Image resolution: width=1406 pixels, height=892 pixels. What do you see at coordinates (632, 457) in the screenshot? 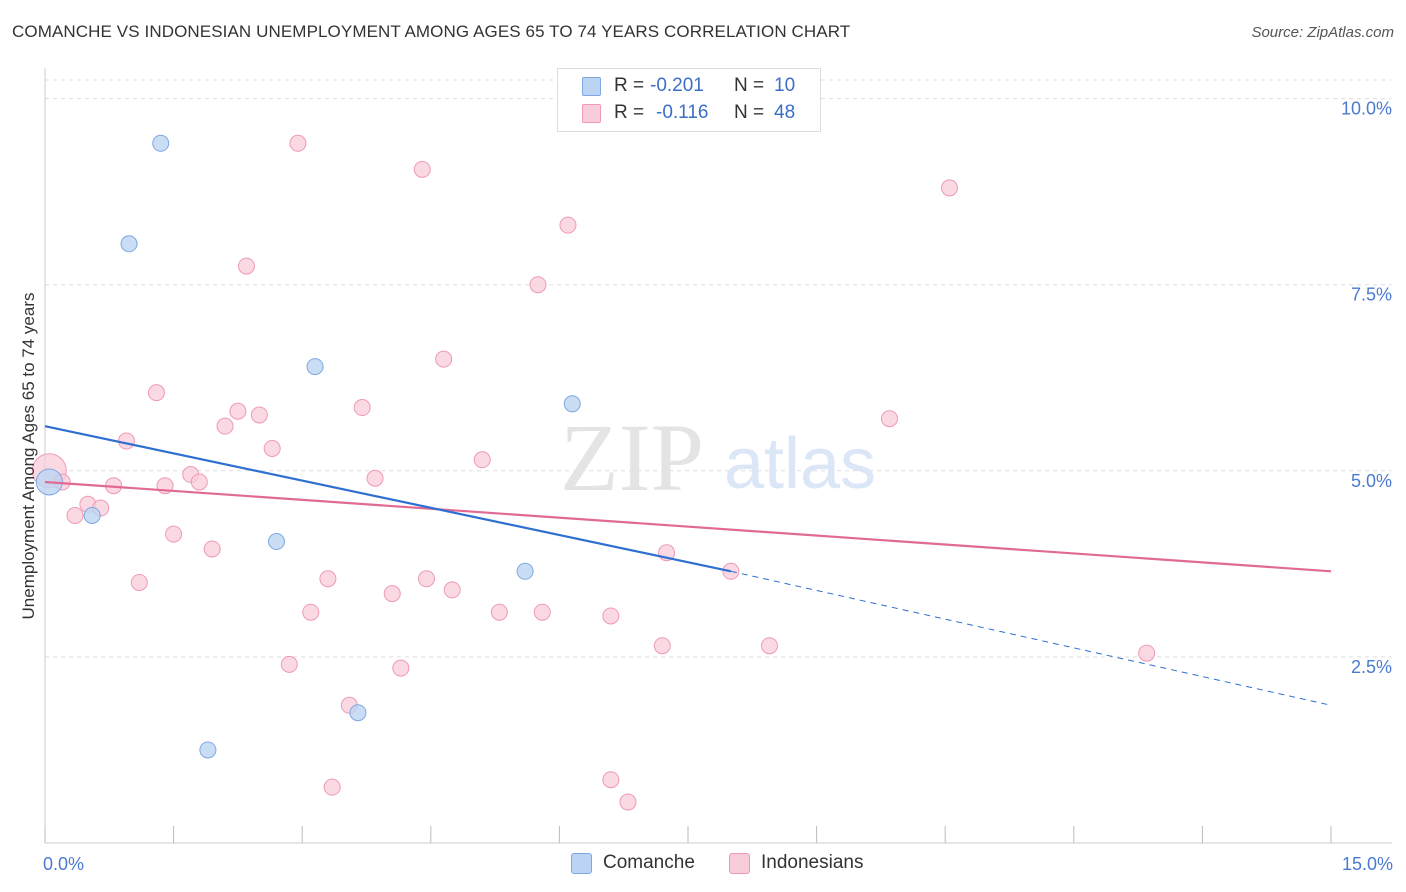
I see `watermark-zip: ZIP` at bounding box center [632, 457].